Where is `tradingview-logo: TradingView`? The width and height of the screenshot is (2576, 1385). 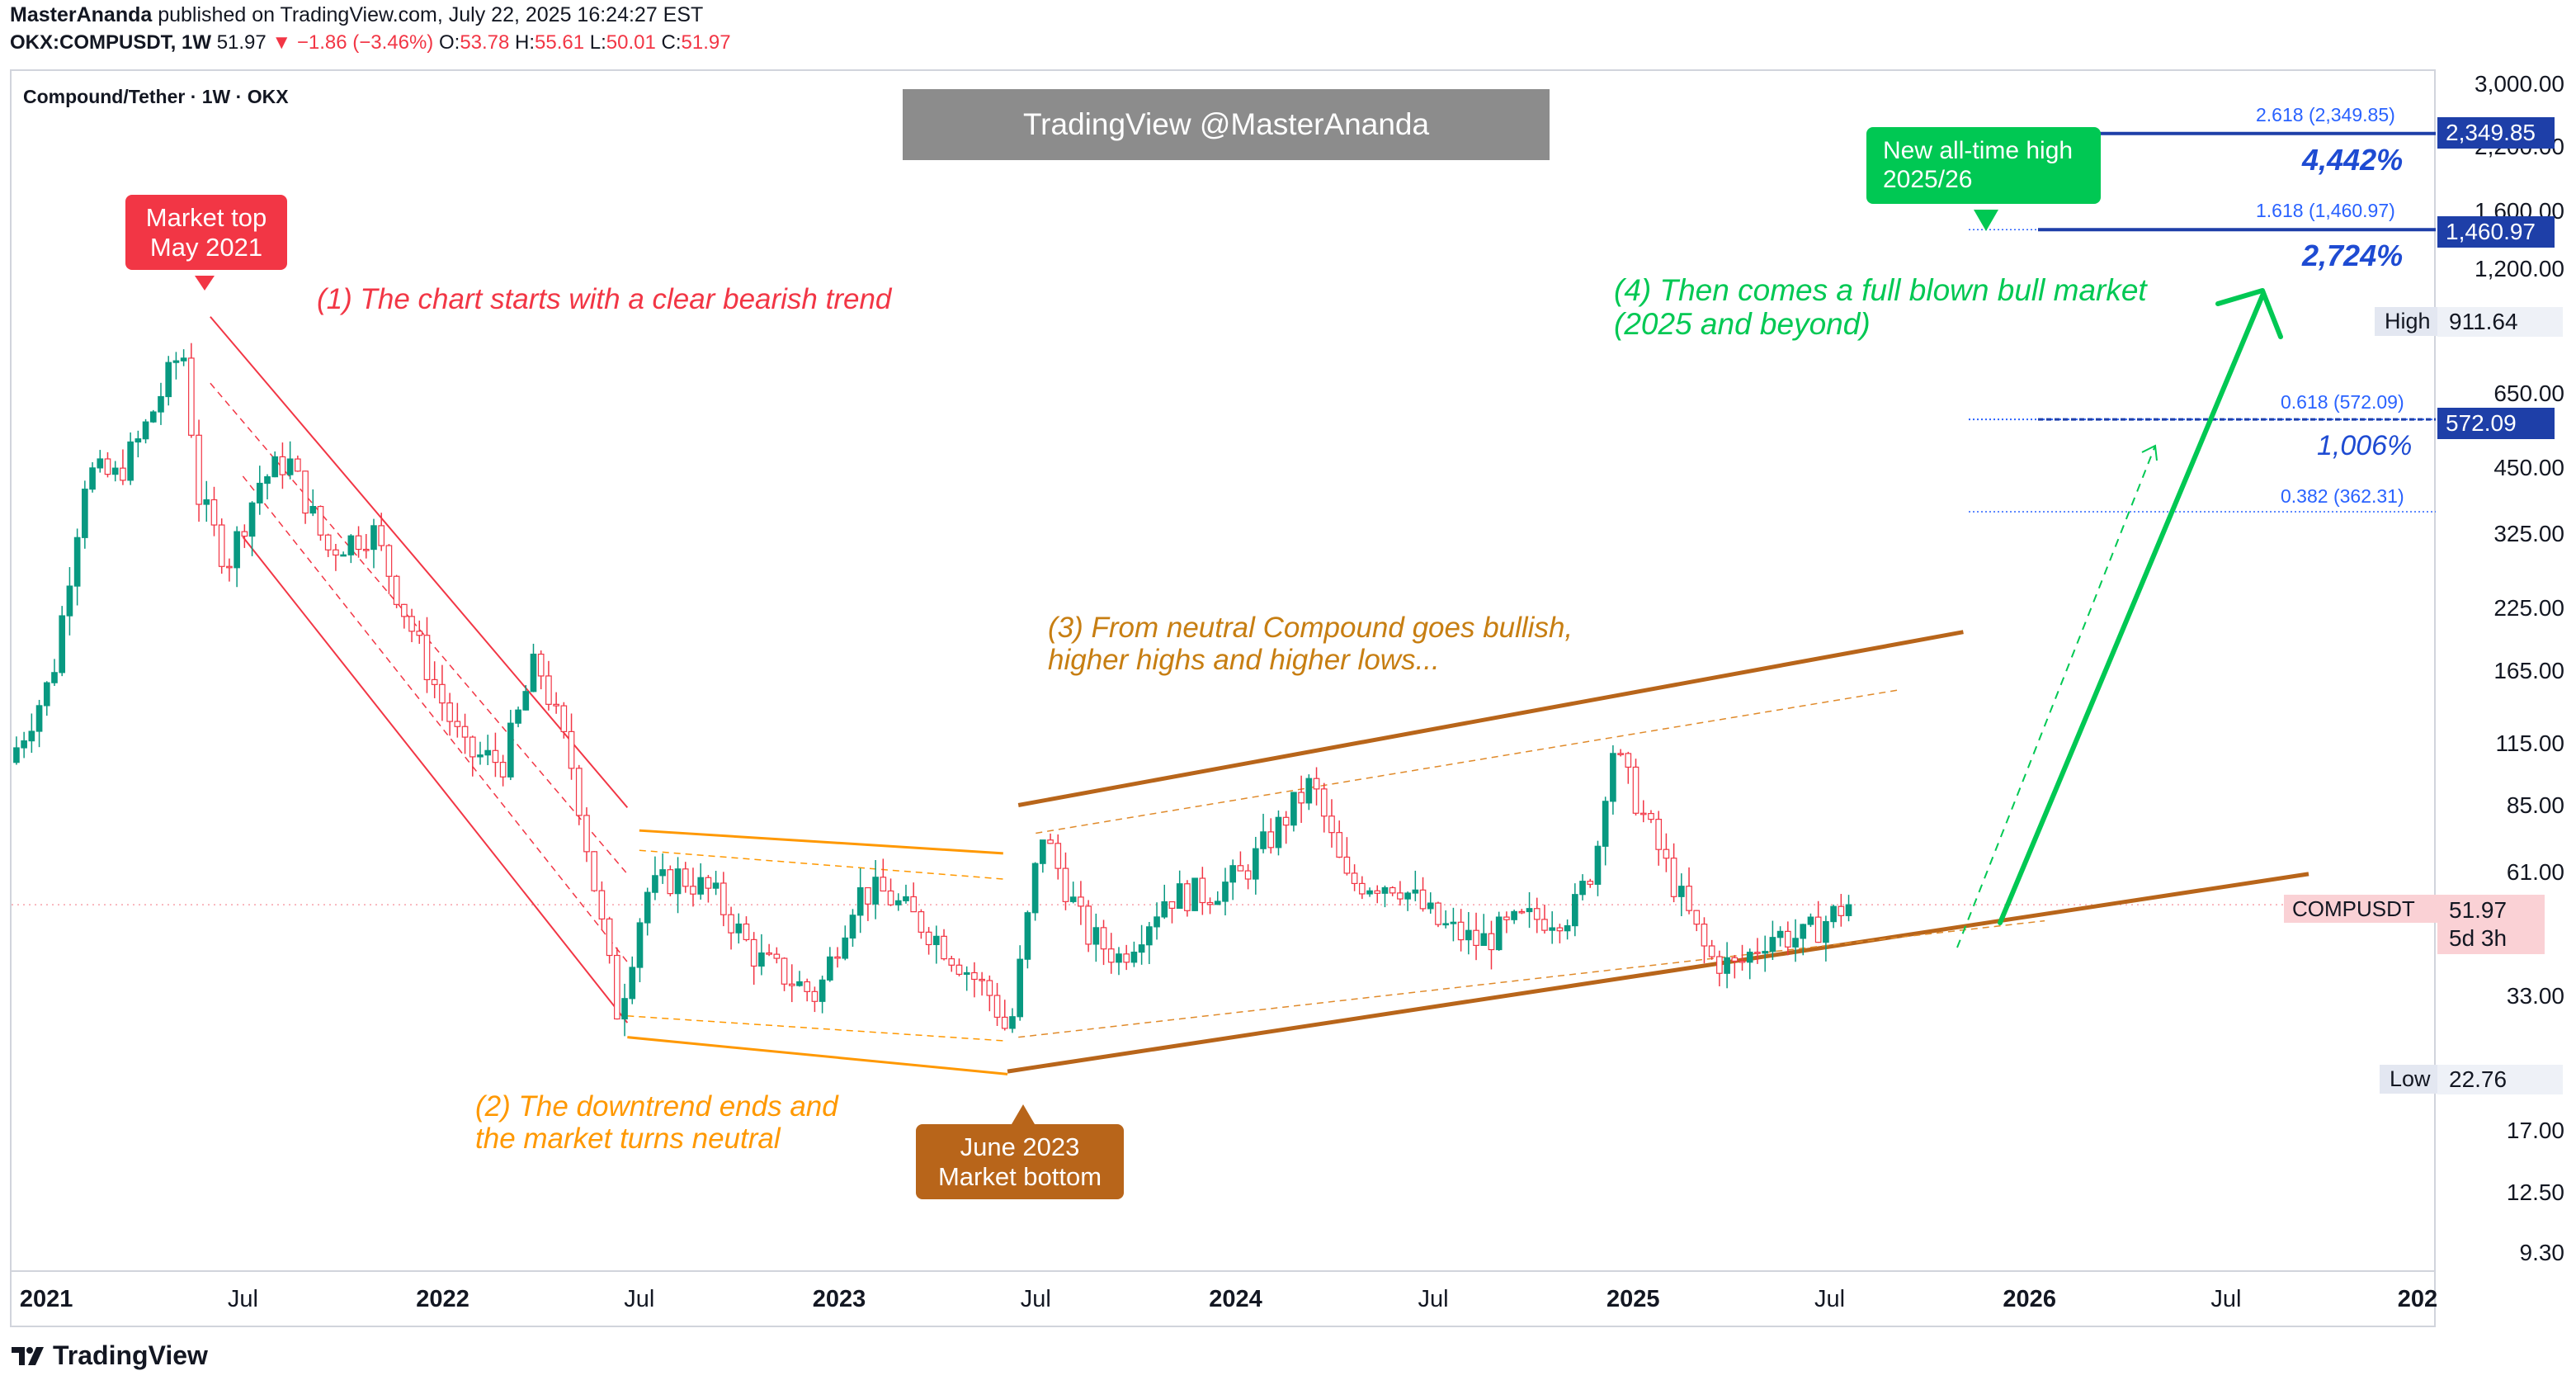
tradingview-logo: TradingView is located at coordinates (110, 1355).